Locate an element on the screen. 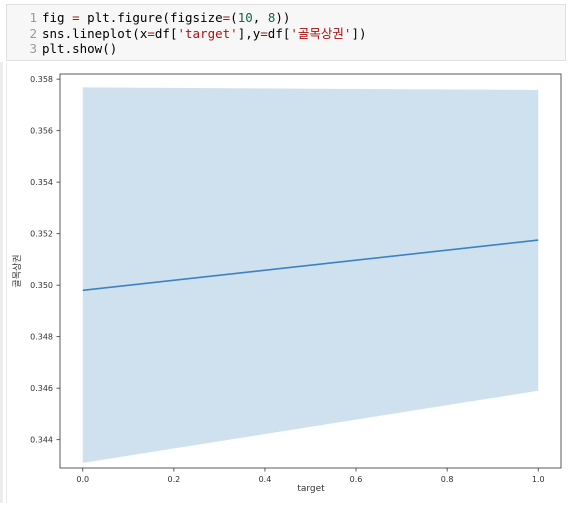  y-tick-label: 0.356 is located at coordinates (41, 131).